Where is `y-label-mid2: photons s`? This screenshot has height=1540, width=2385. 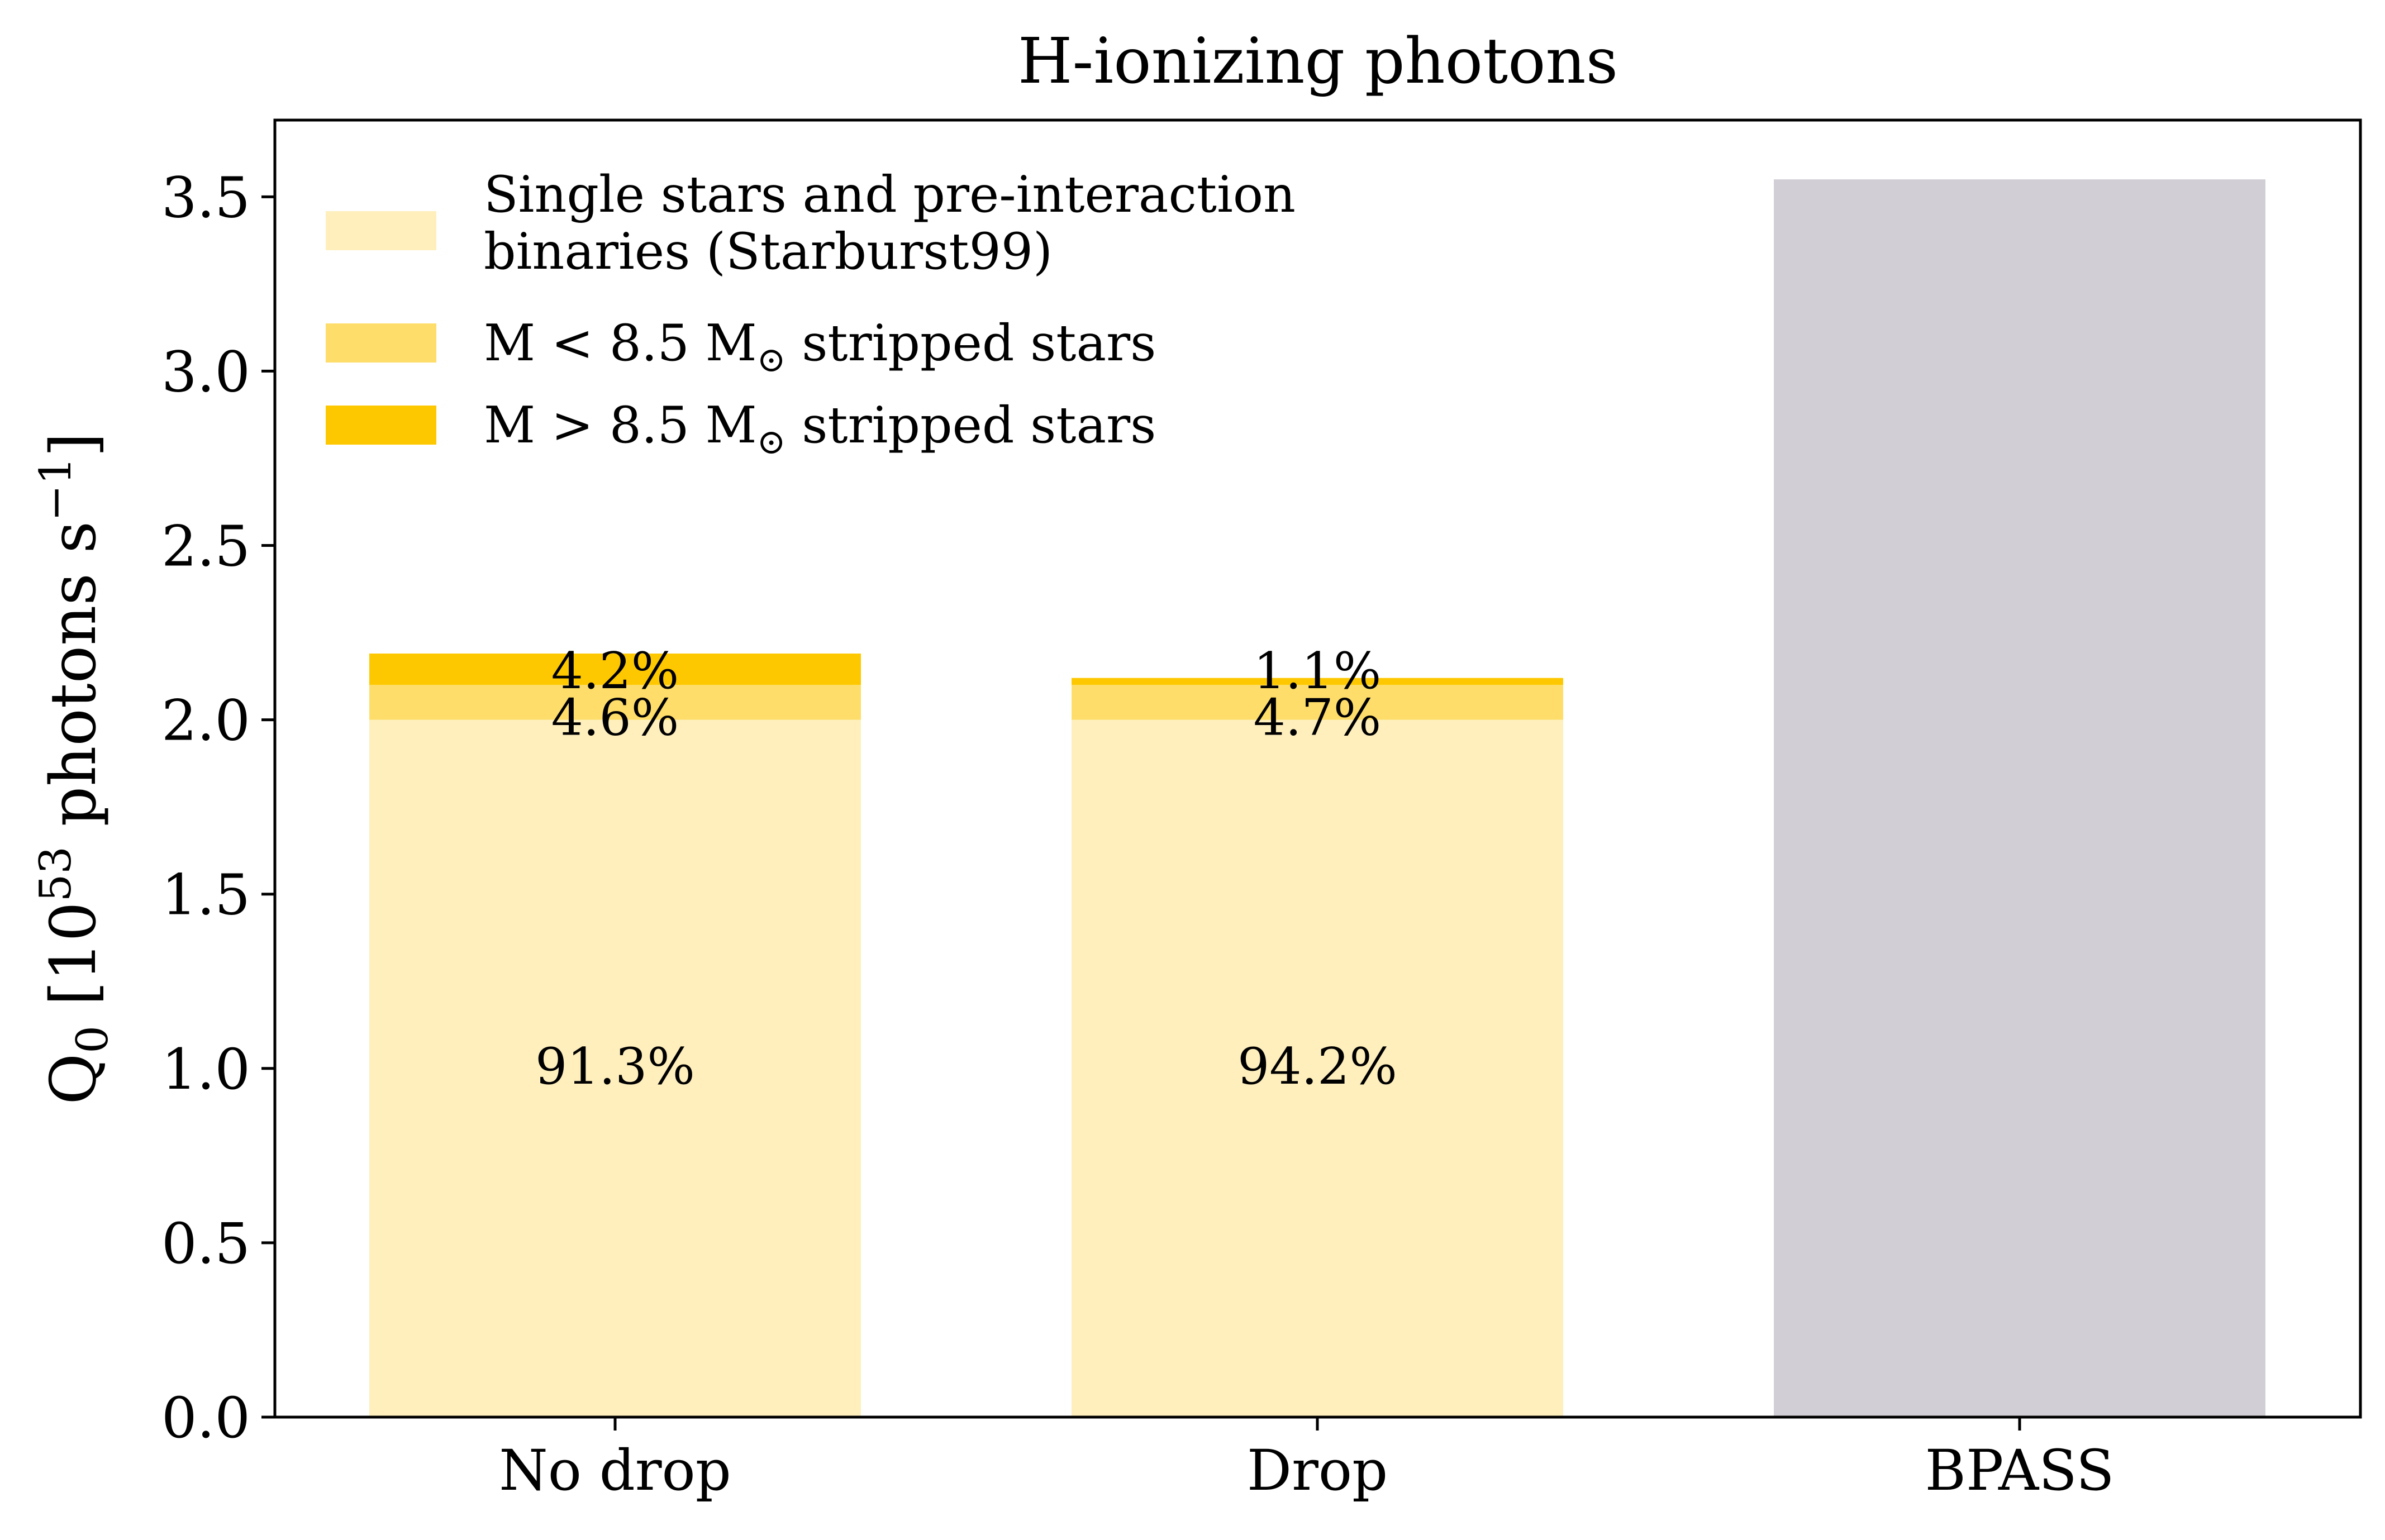 y-label-mid2: photons s is located at coordinates (73, 683).